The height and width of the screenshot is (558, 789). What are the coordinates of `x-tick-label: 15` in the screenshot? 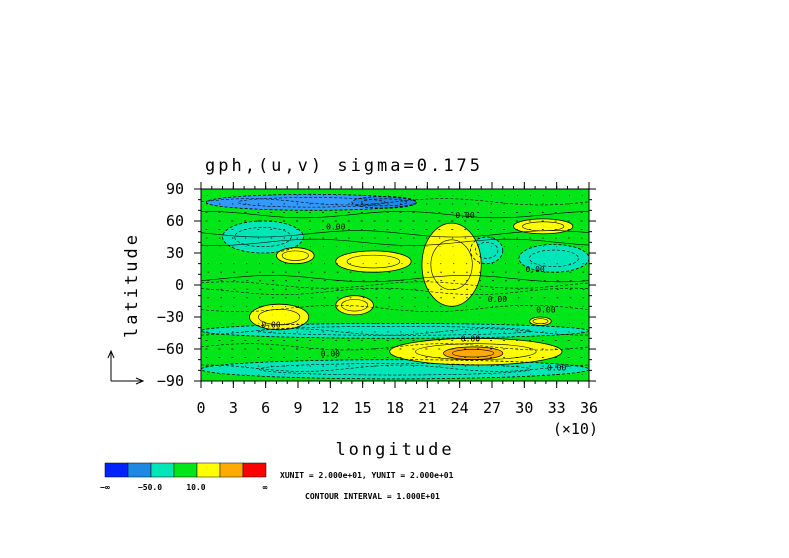 It's located at (363, 408).